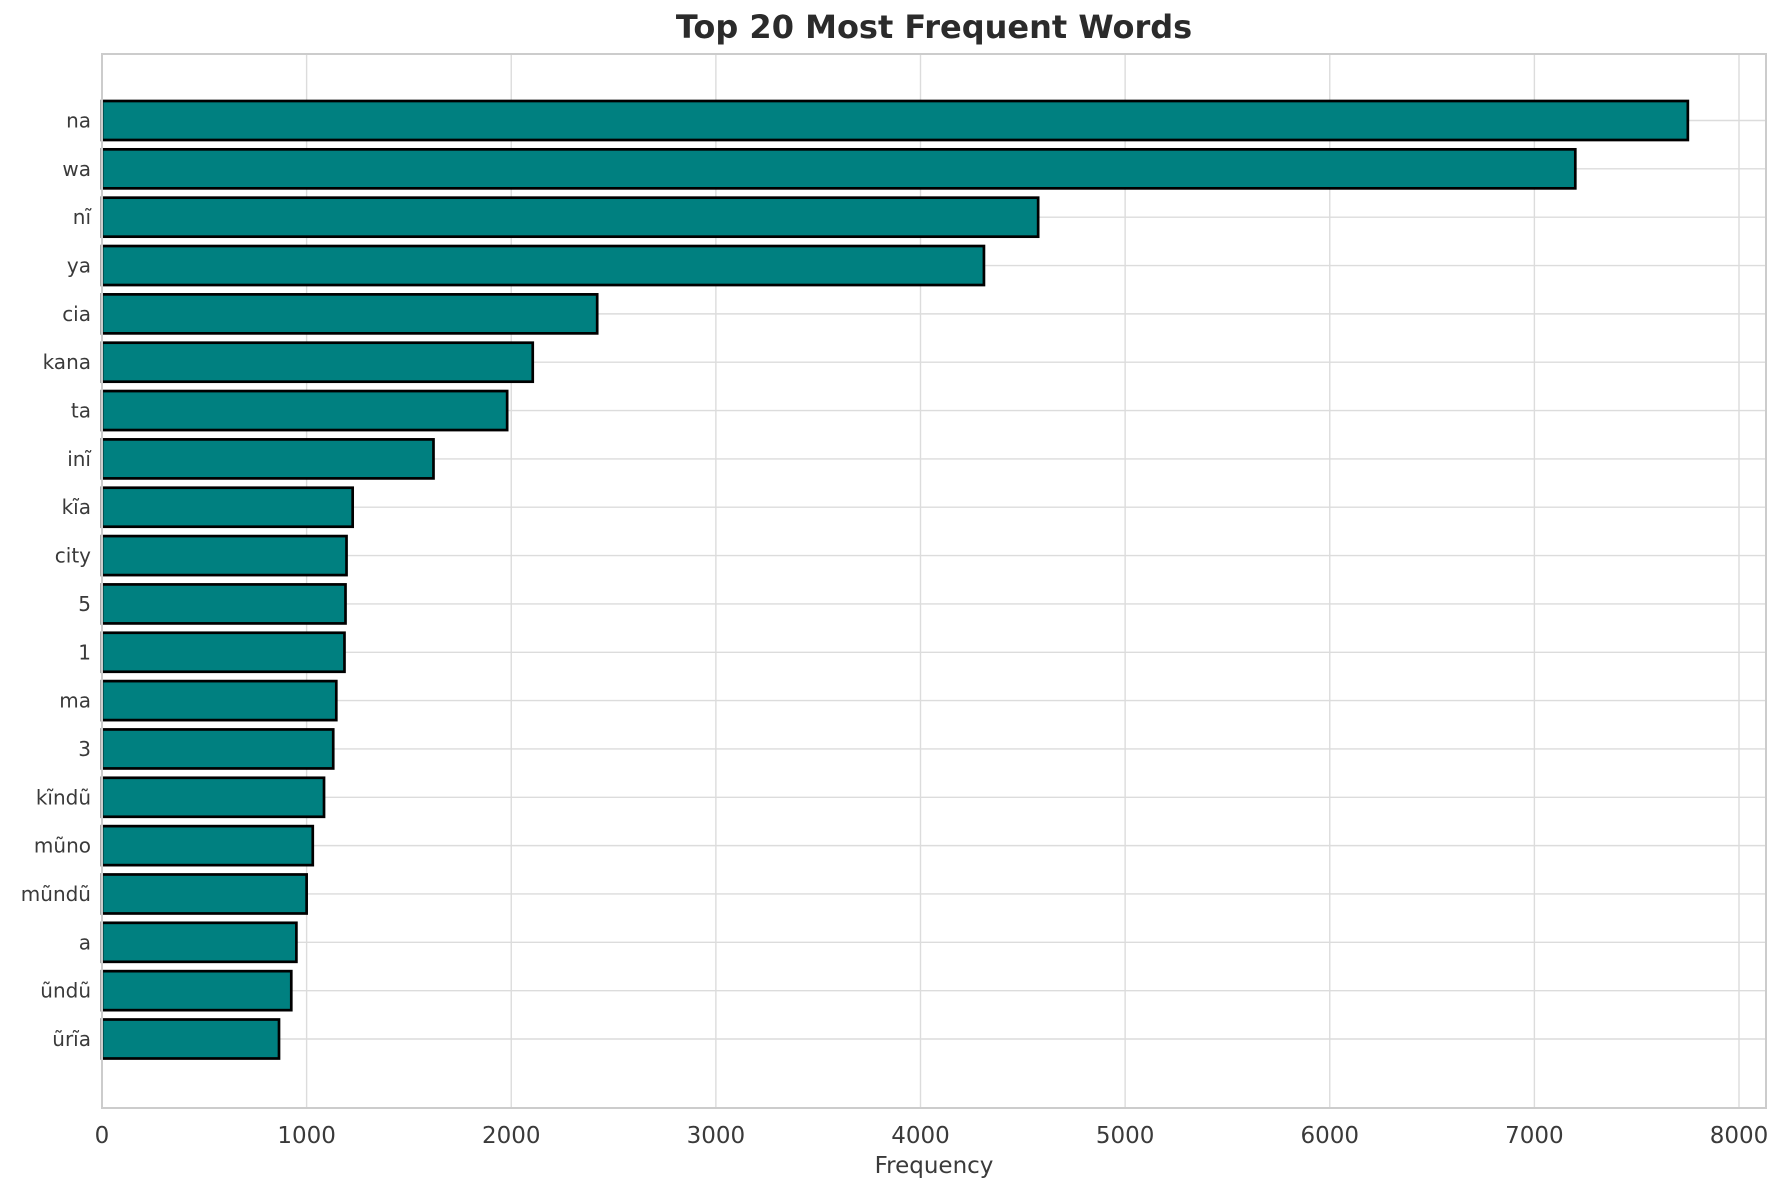 This screenshot has width=1780, height=1185. I want to click on bar-ta, so click(304, 410).